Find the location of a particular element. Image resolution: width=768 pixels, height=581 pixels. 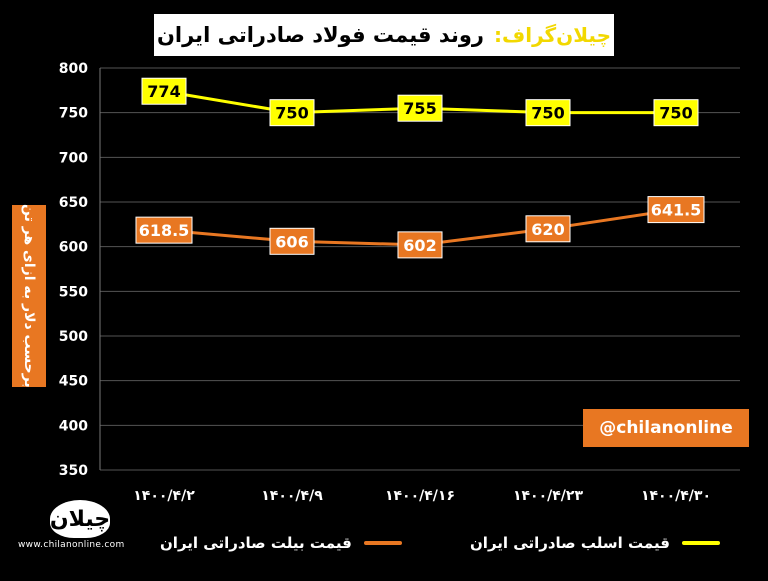

y-tick-label: 800 is located at coordinates (73, 69).